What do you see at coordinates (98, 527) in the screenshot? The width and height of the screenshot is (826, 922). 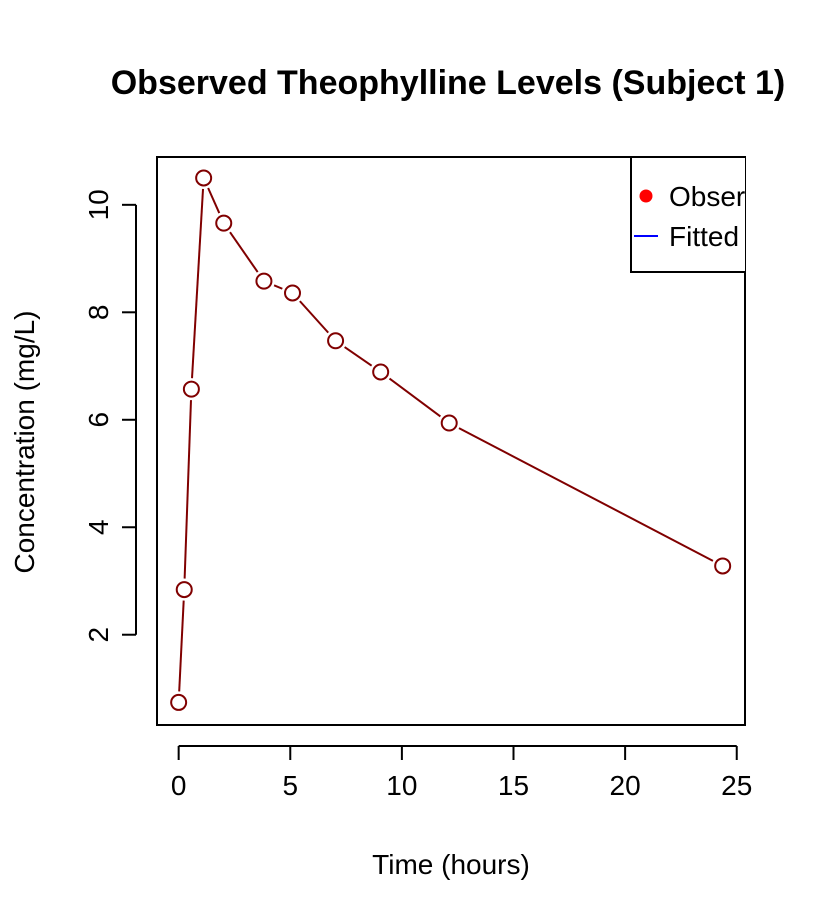 I see `y-tick-label-1: 4` at bounding box center [98, 527].